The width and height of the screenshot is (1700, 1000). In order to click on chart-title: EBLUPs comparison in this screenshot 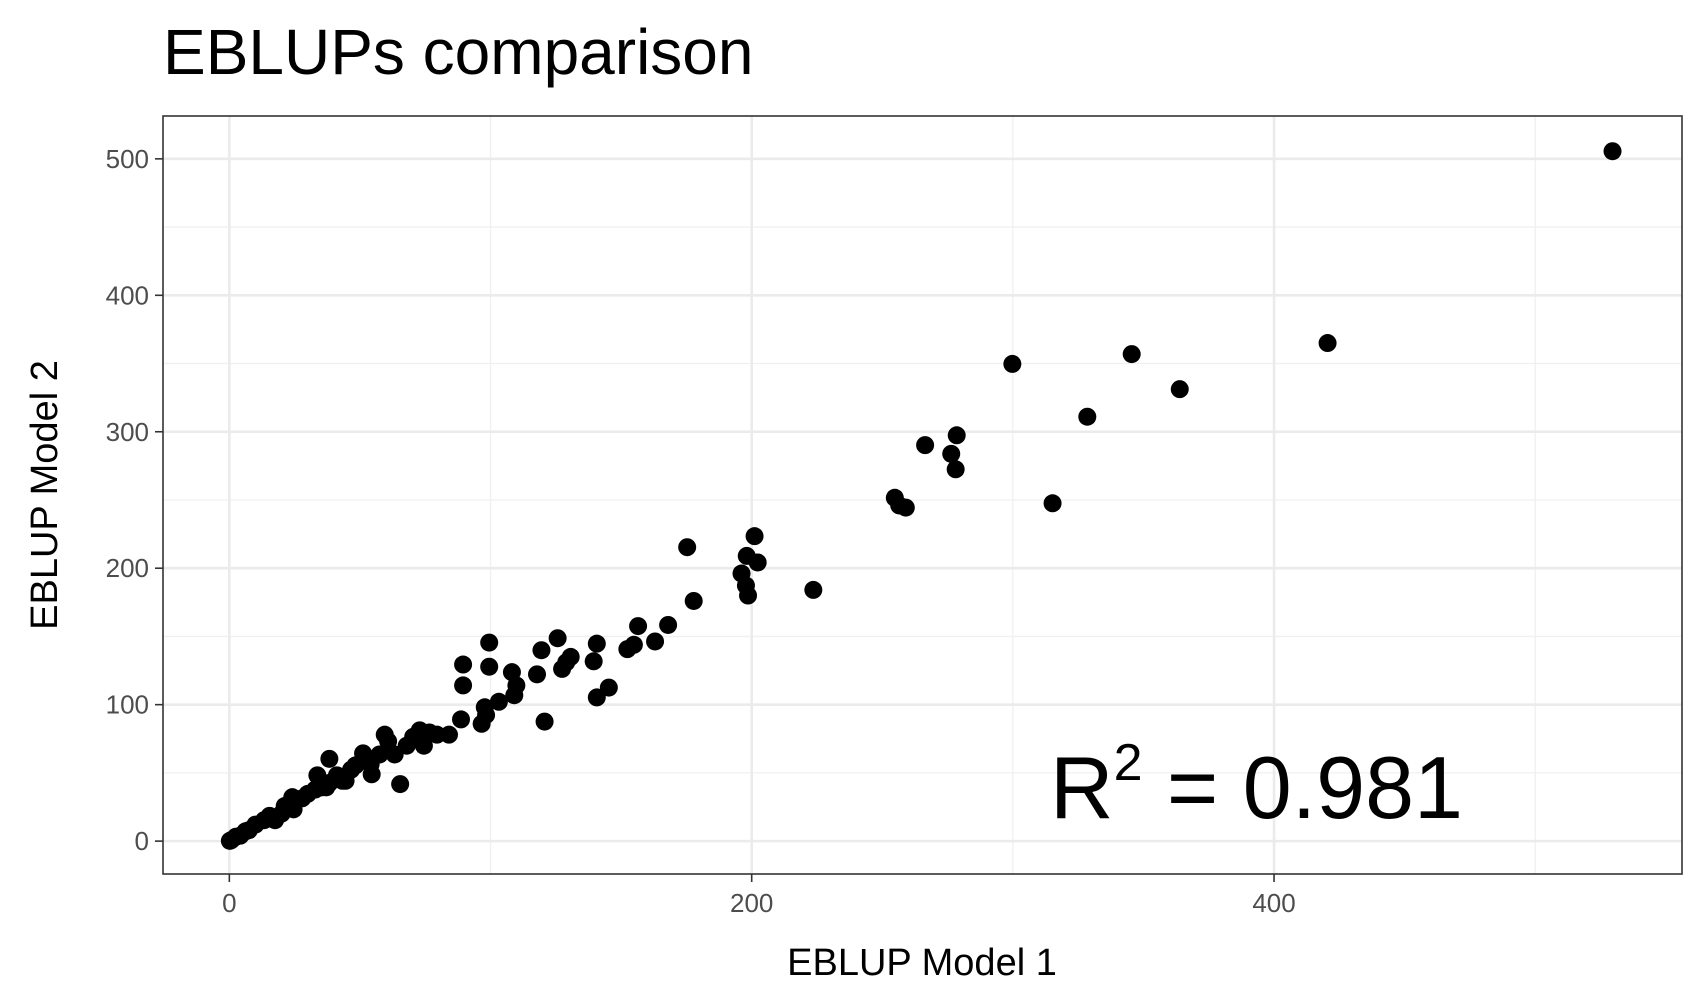, I will do `click(458, 52)`.